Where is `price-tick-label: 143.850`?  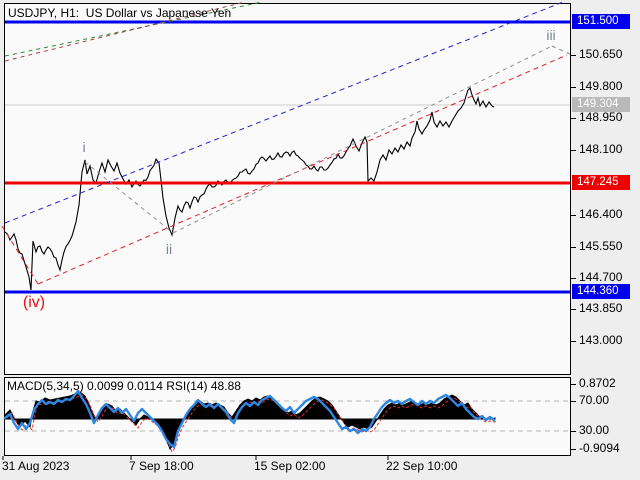
price-tick-label: 143.850 is located at coordinates (601, 308).